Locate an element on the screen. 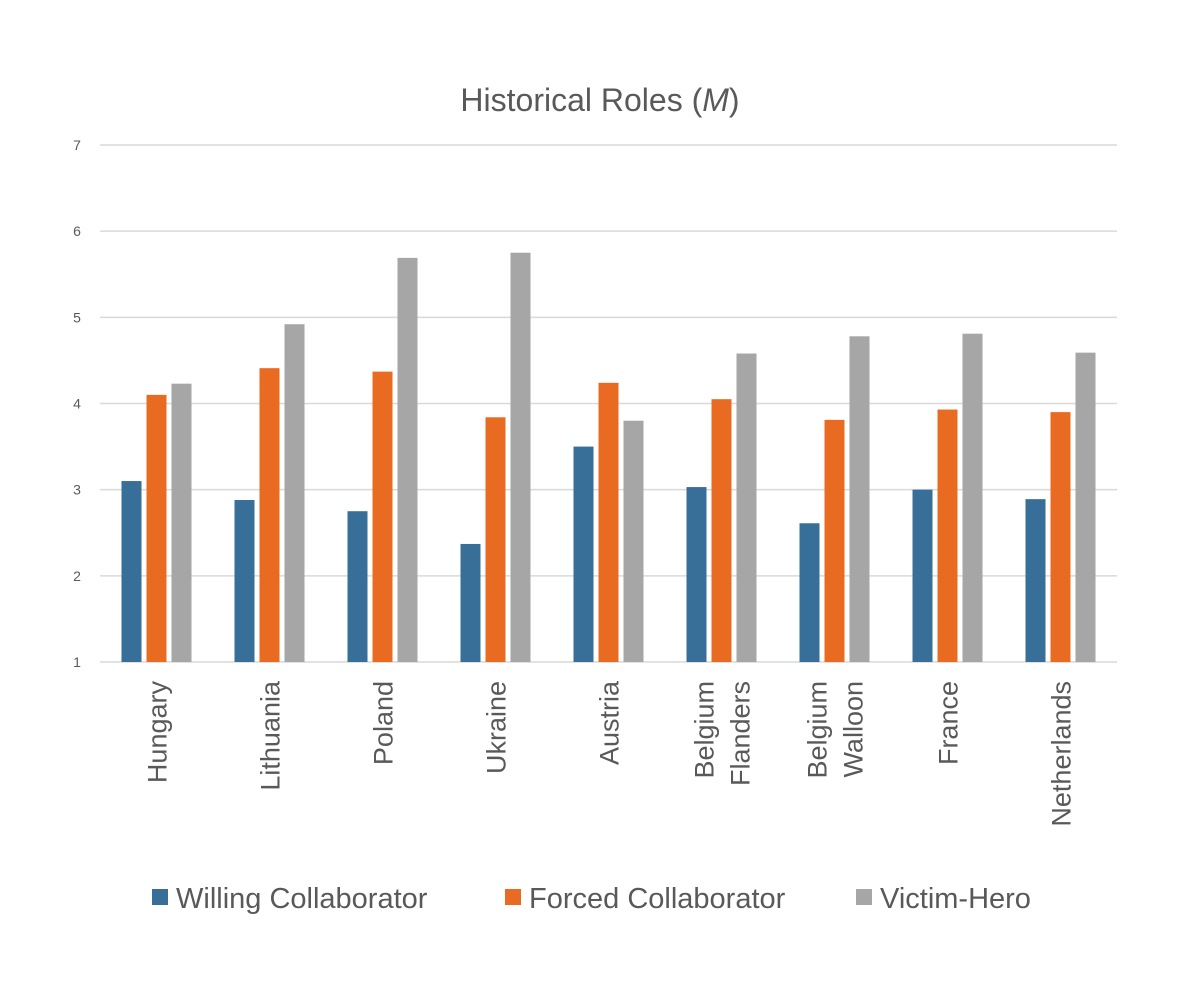 Image resolution: width=1200 pixels, height=1005 pixels. x-tick-label: France is located at coordinates (949, 723).